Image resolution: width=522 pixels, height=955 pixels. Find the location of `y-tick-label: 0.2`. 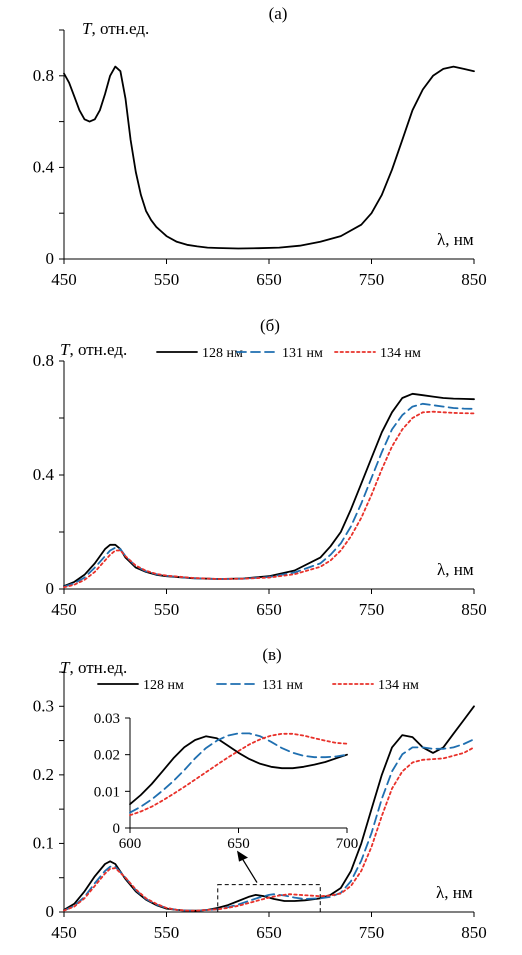

y-tick-label: 0.2 is located at coordinates (43, 774).